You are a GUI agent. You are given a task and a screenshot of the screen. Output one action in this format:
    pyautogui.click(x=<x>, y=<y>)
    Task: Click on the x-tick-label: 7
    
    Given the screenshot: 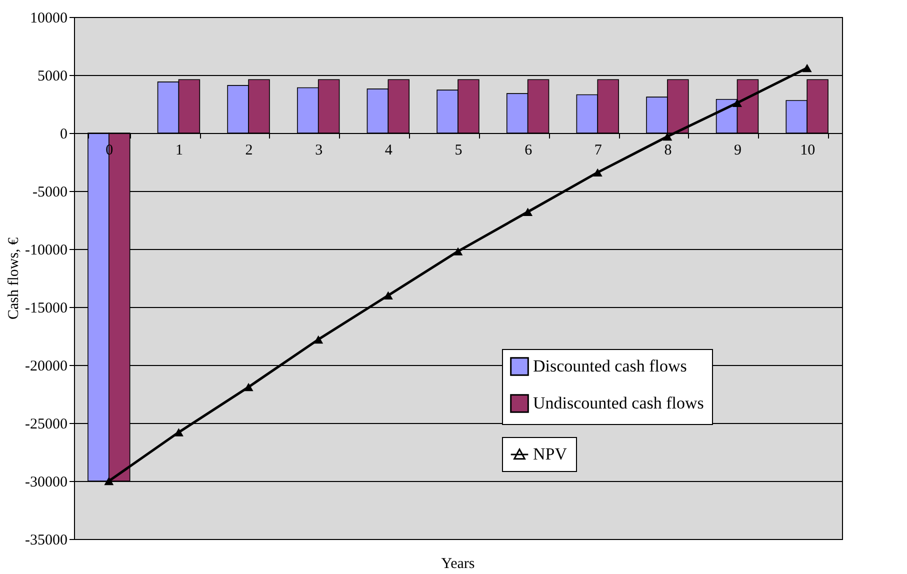 What is the action you would take?
    pyautogui.click(x=598, y=150)
    